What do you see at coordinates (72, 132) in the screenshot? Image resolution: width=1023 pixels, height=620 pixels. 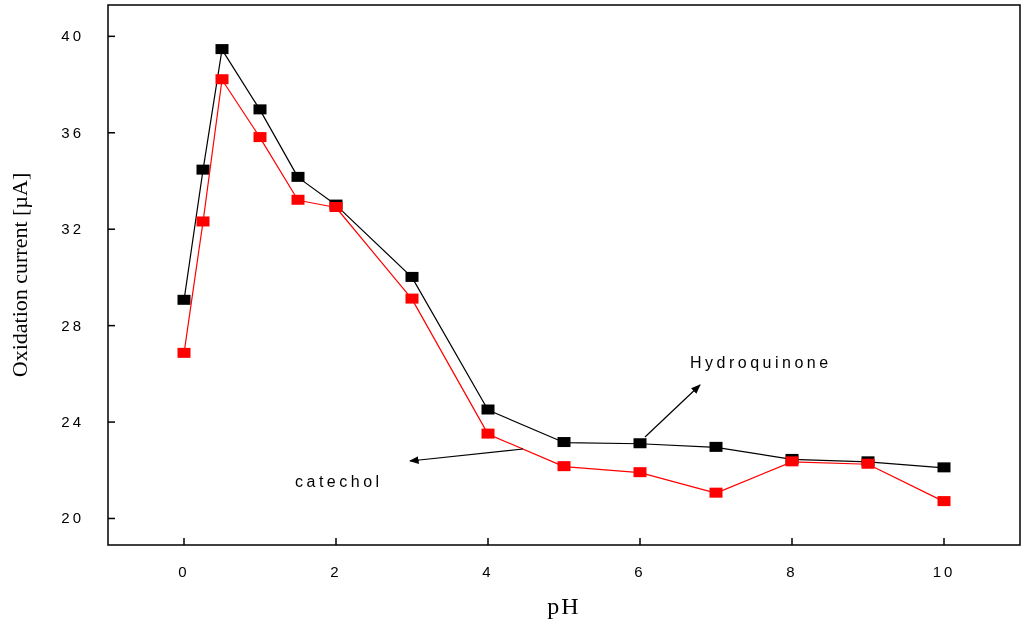 I see `y-tick-label: 36` at bounding box center [72, 132].